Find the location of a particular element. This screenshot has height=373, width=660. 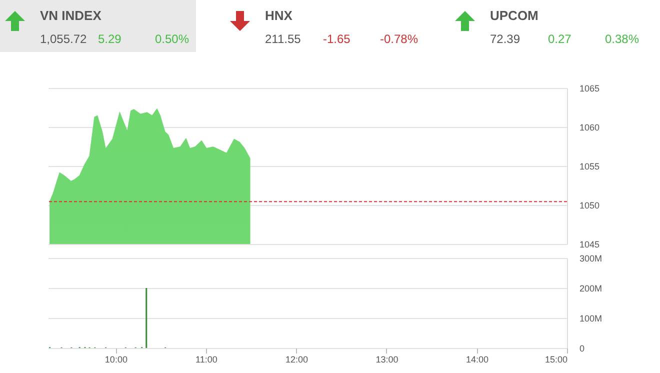

y-tick-label: 1045 is located at coordinates (590, 245).